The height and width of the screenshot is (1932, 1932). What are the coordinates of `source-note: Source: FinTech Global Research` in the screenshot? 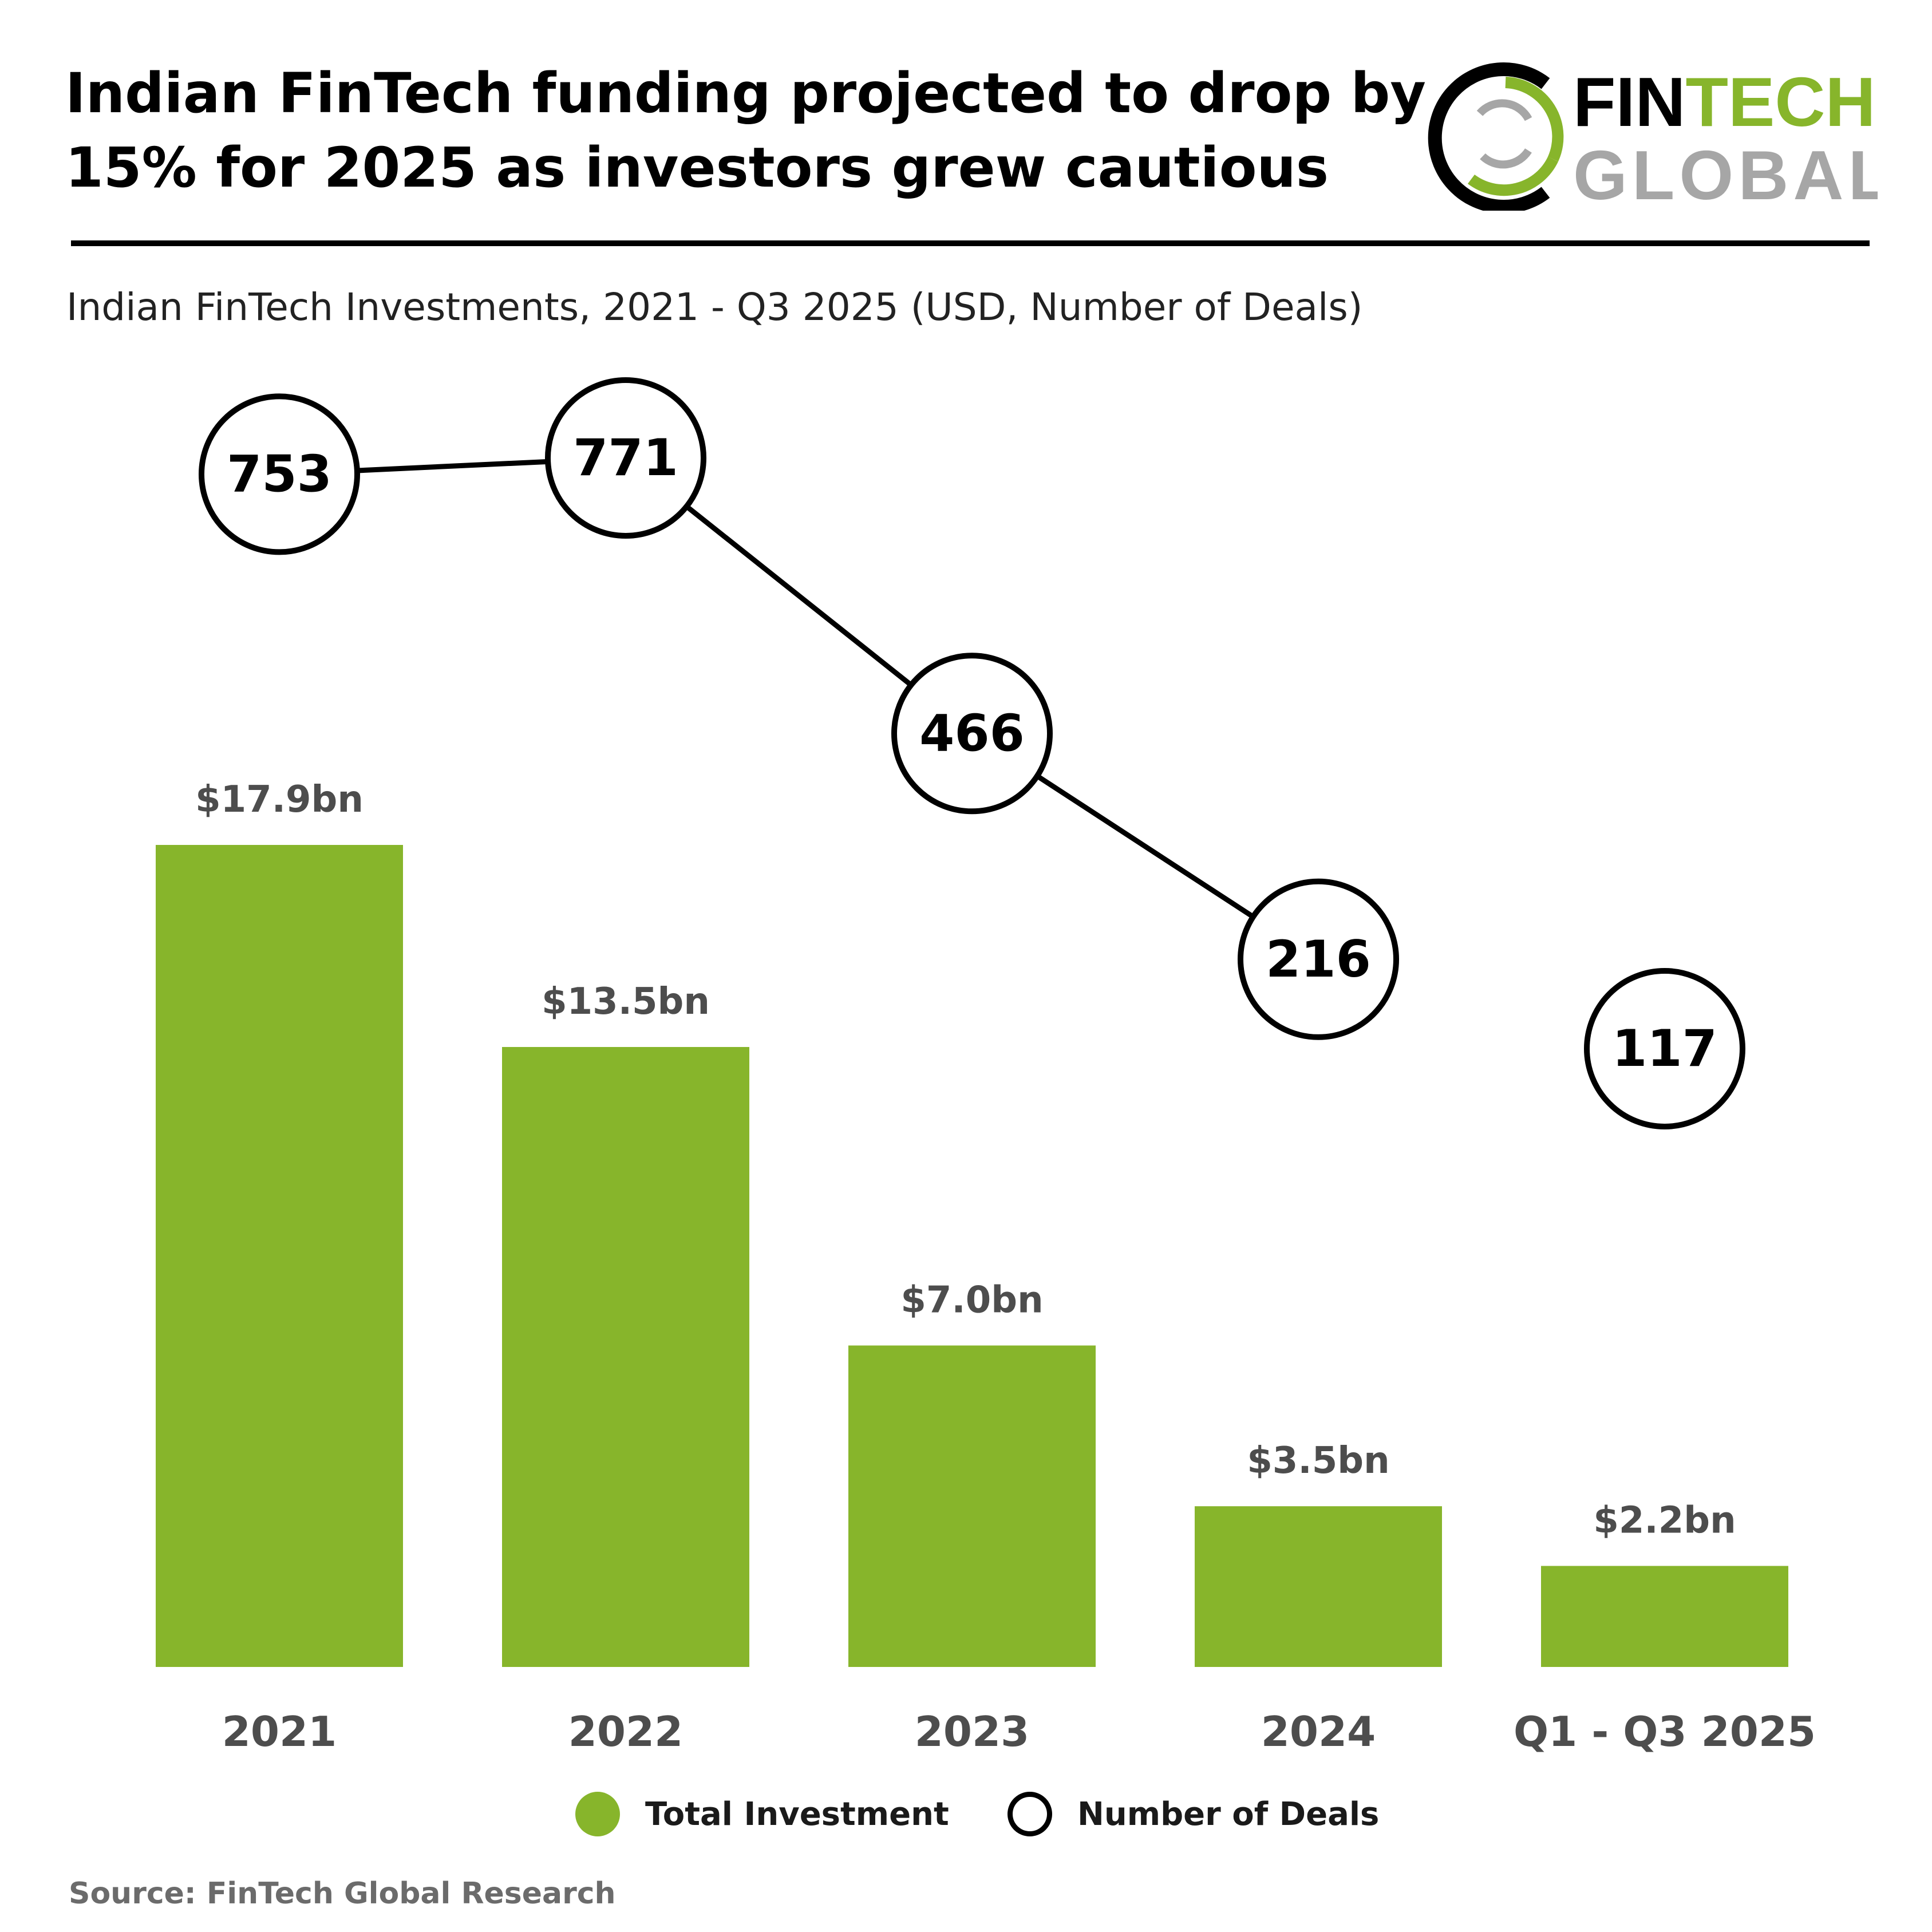 It's located at (342, 1893).